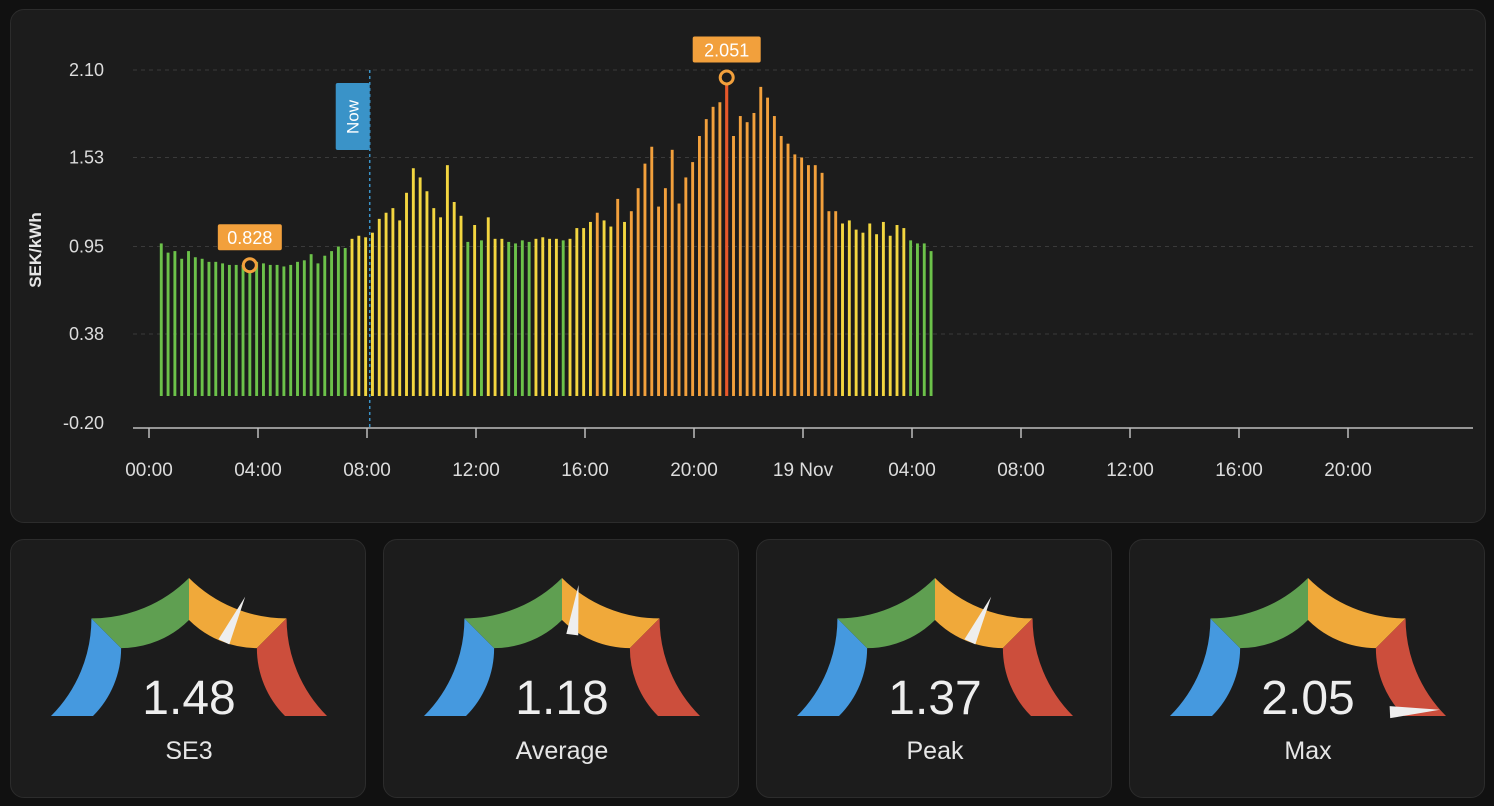  What do you see at coordinates (86, 334) in the screenshot?
I see `y-tick-label: 0.38` at bounding box center [86, 334].